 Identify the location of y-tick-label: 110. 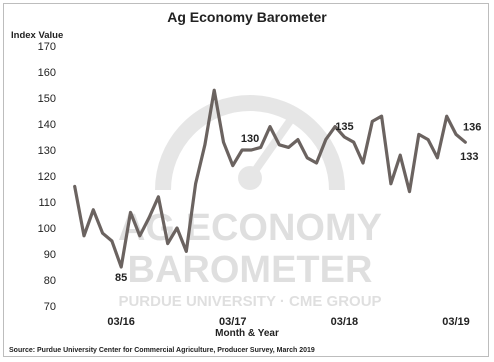
(47, 203).